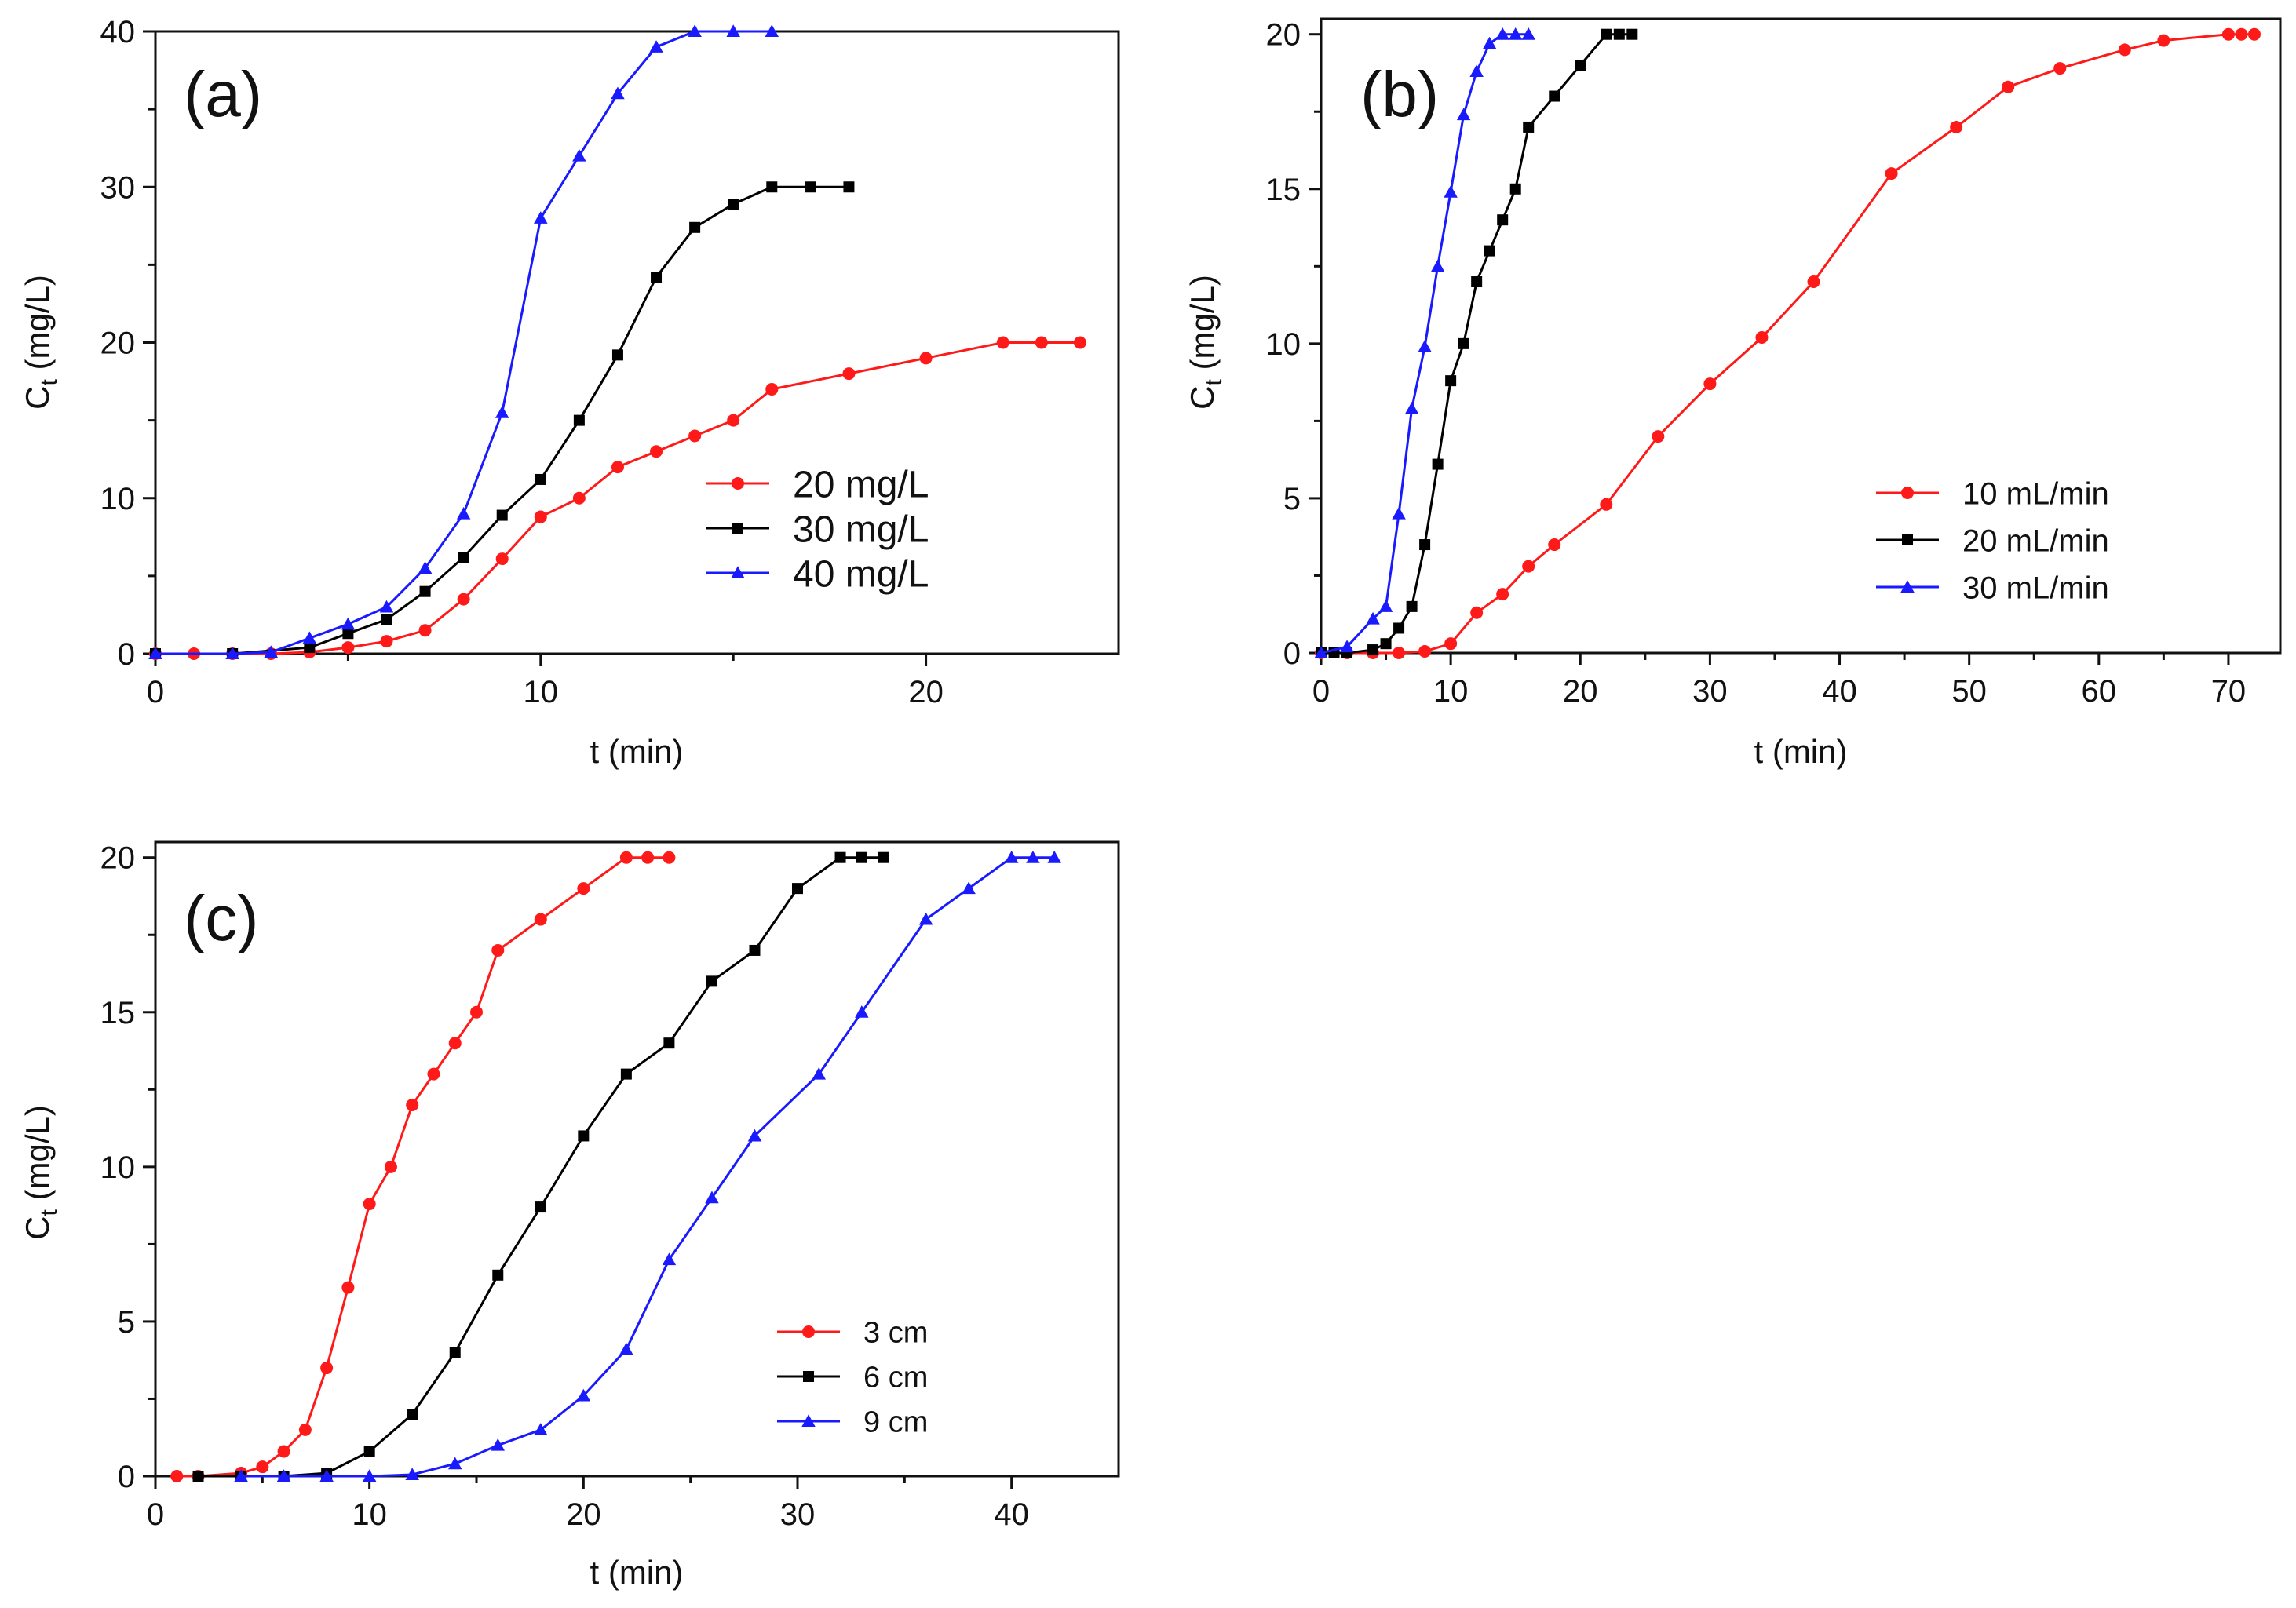 Image resolution: width=2296 pixels, height=1608 pixels. Describe the element at coordinates (1205, 342) in the screenshot. I see `y-axis-label-b: Ct (mg/L)` at that location.